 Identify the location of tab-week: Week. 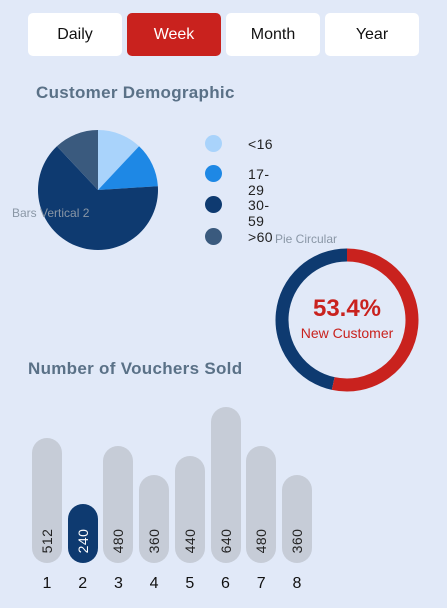
(174, 34).